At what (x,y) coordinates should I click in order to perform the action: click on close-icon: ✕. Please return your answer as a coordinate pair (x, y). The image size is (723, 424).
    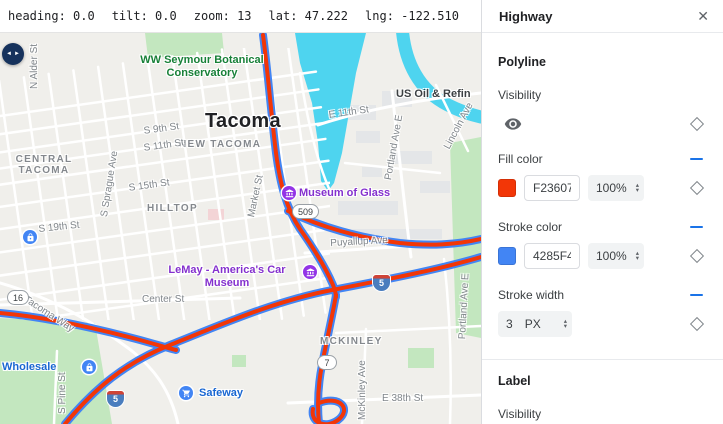
    Looking at the image, I should click on (703, 16).